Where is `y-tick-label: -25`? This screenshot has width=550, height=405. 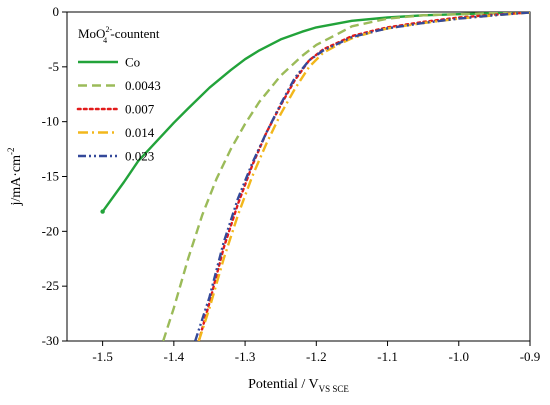
y-tick-label: -25 is located at coordinates (50, 285).